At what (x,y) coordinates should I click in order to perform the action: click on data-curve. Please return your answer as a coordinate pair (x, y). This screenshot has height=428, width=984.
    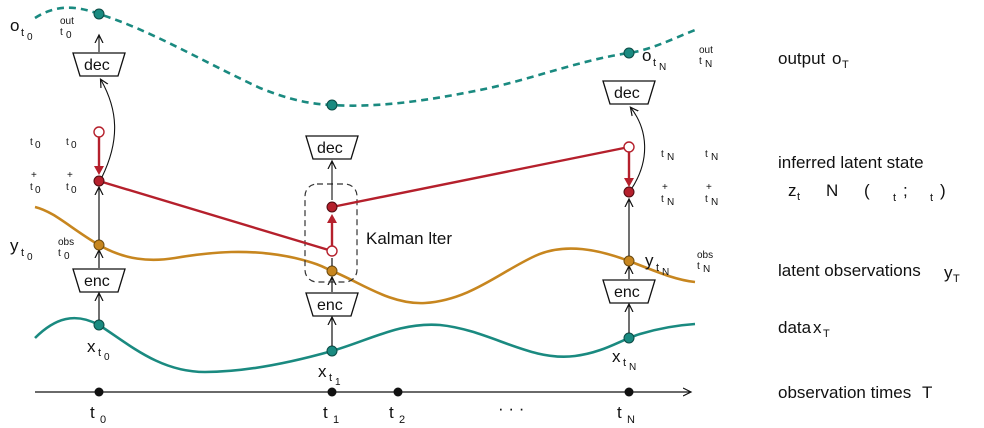
    Looking at the image, I should click on (365, 345).